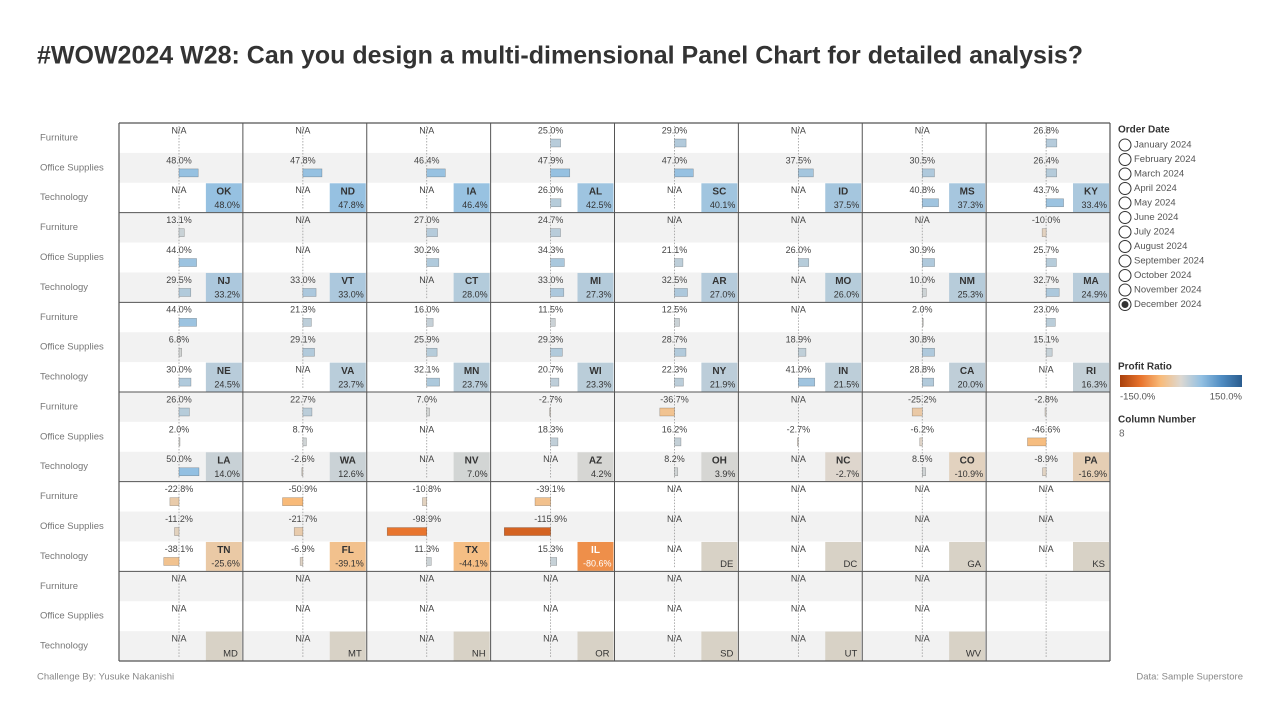 Image resolution: width=1280 pixels, height=720 pixels. I want to click on color-tick-label: 150.0%, so click(1226, 397).